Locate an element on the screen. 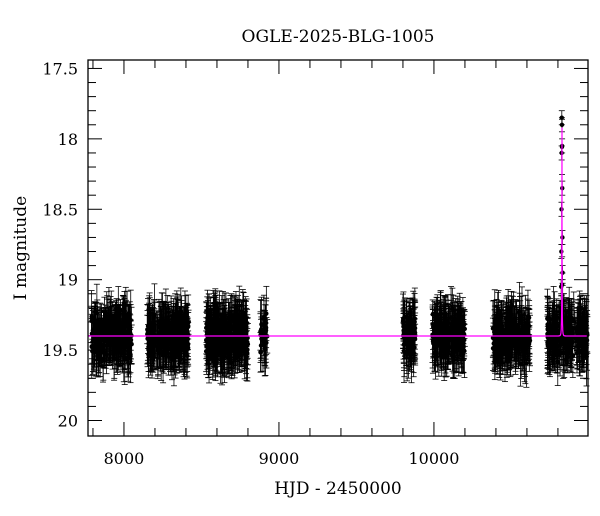 The height and width of the screenshot is (516, 600). x-axis-label: HJD - 2450000 is located at coordinates (338, 489).